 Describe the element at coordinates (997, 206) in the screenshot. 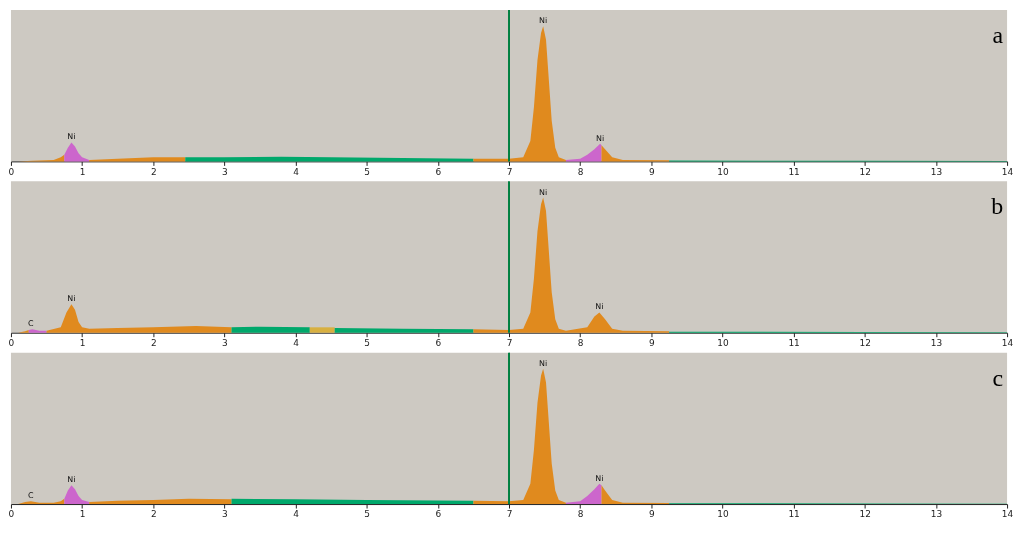

I see `annotation: b` at that location.